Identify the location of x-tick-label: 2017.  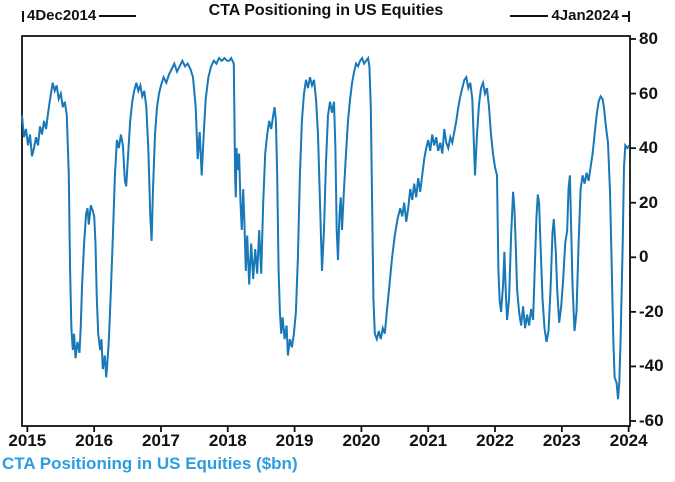
(161, 440).